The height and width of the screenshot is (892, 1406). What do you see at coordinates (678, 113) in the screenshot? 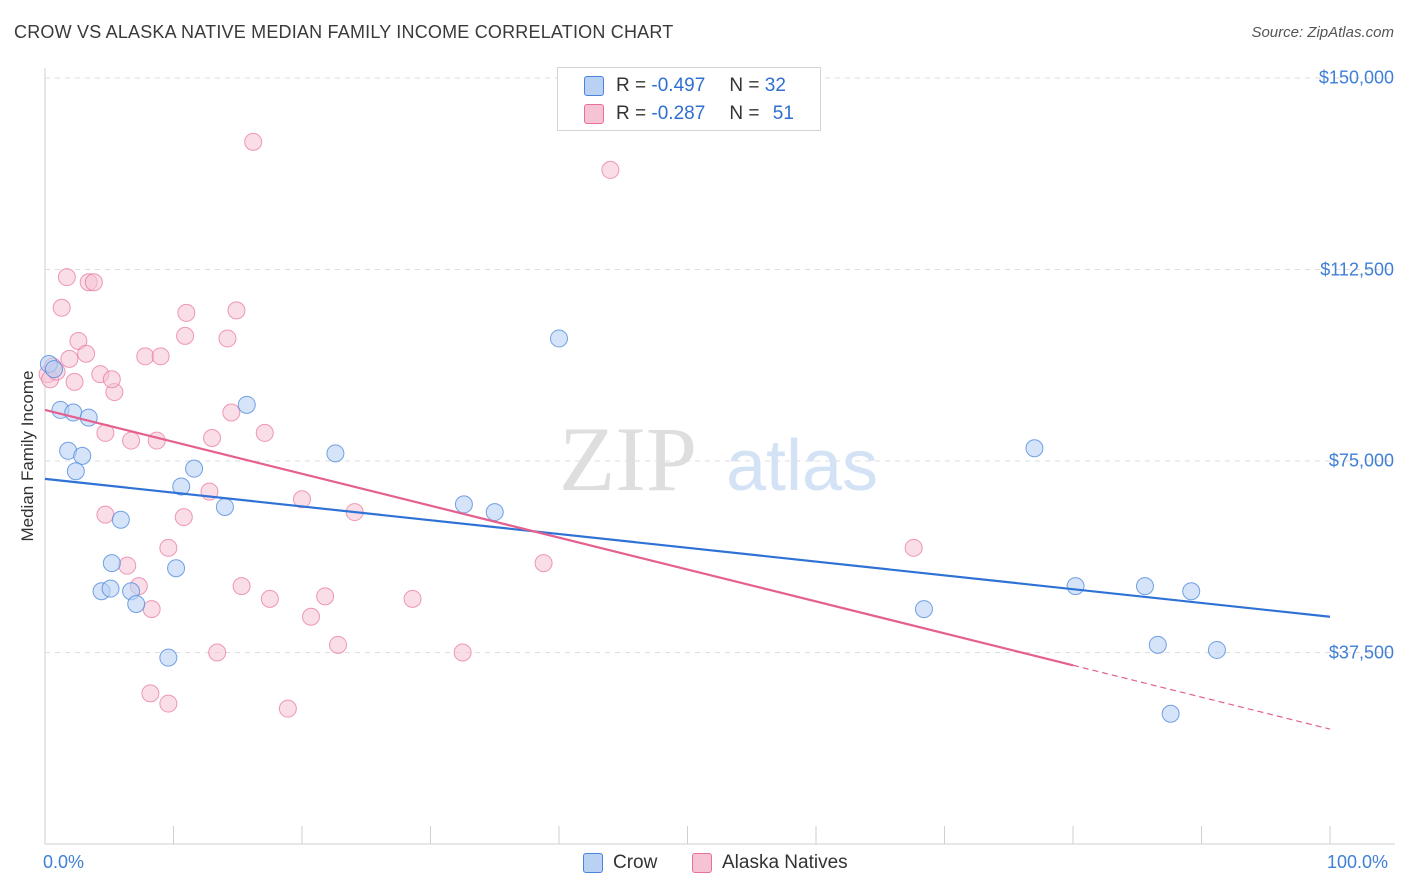
I see `r-value: -0.287` at bounding box center [678, 113].